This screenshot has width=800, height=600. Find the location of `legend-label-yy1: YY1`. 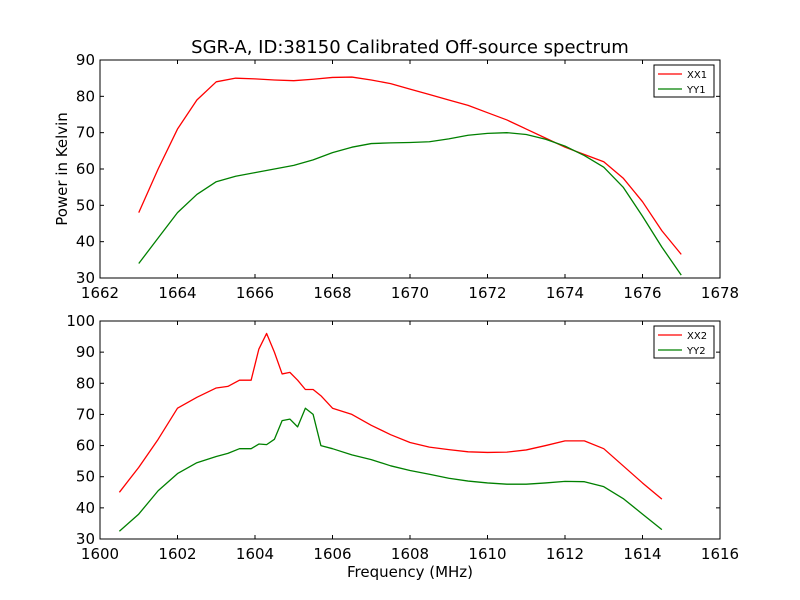

legend-label-yy1: YY1 is located at coordinates (696, 90).